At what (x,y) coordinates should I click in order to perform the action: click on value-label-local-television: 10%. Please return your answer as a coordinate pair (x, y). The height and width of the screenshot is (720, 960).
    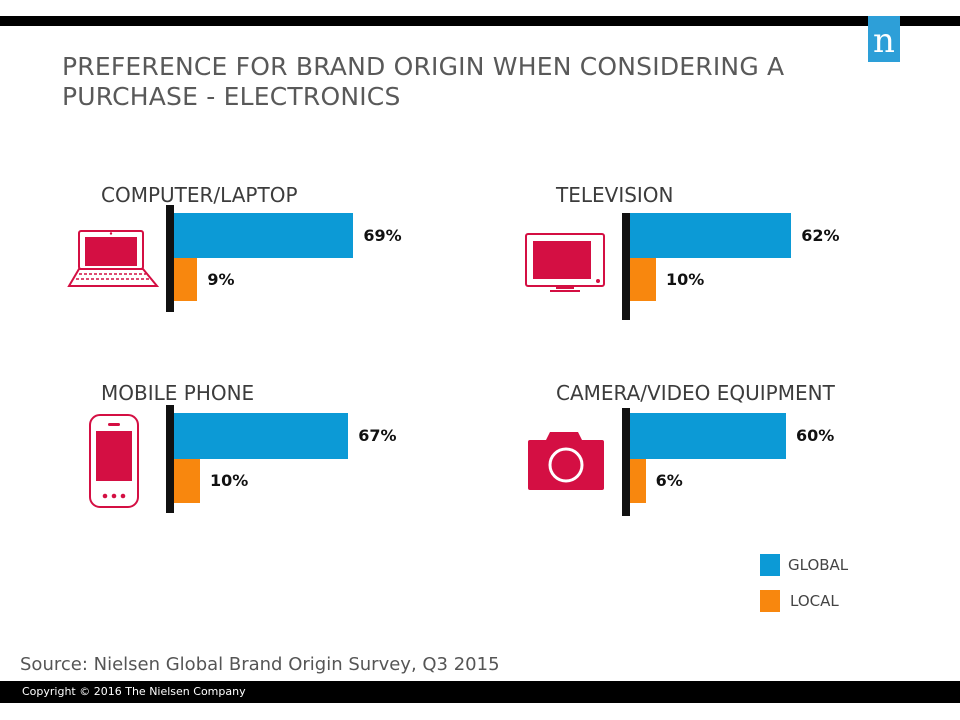
    Looking at the image, I should click on (685, 279).